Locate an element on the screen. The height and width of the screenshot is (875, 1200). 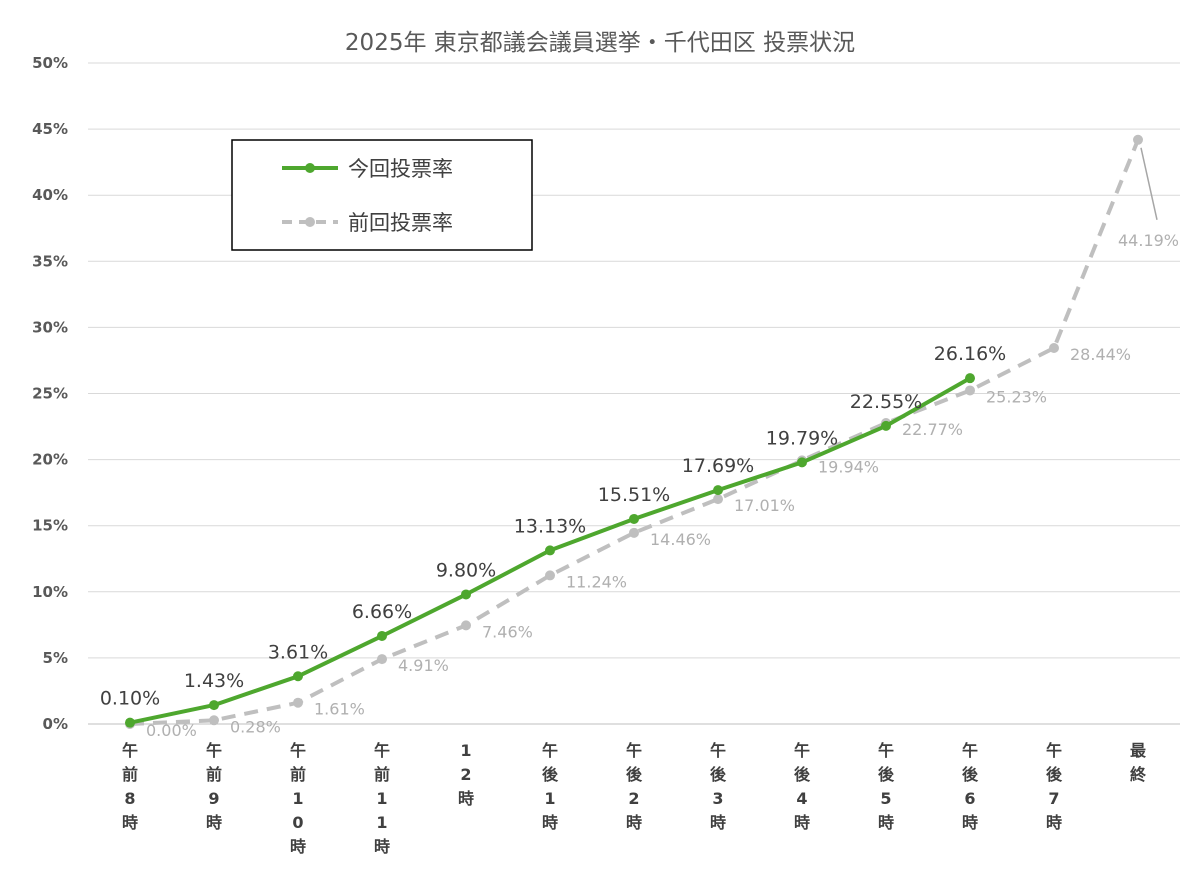
legend-marker-previous is located at coordinates (310, 222).